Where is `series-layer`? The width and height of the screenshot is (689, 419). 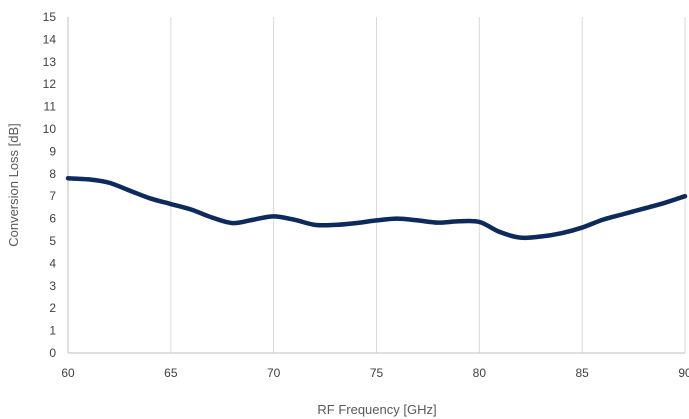
series-layer is located at coordinates (376, 208).